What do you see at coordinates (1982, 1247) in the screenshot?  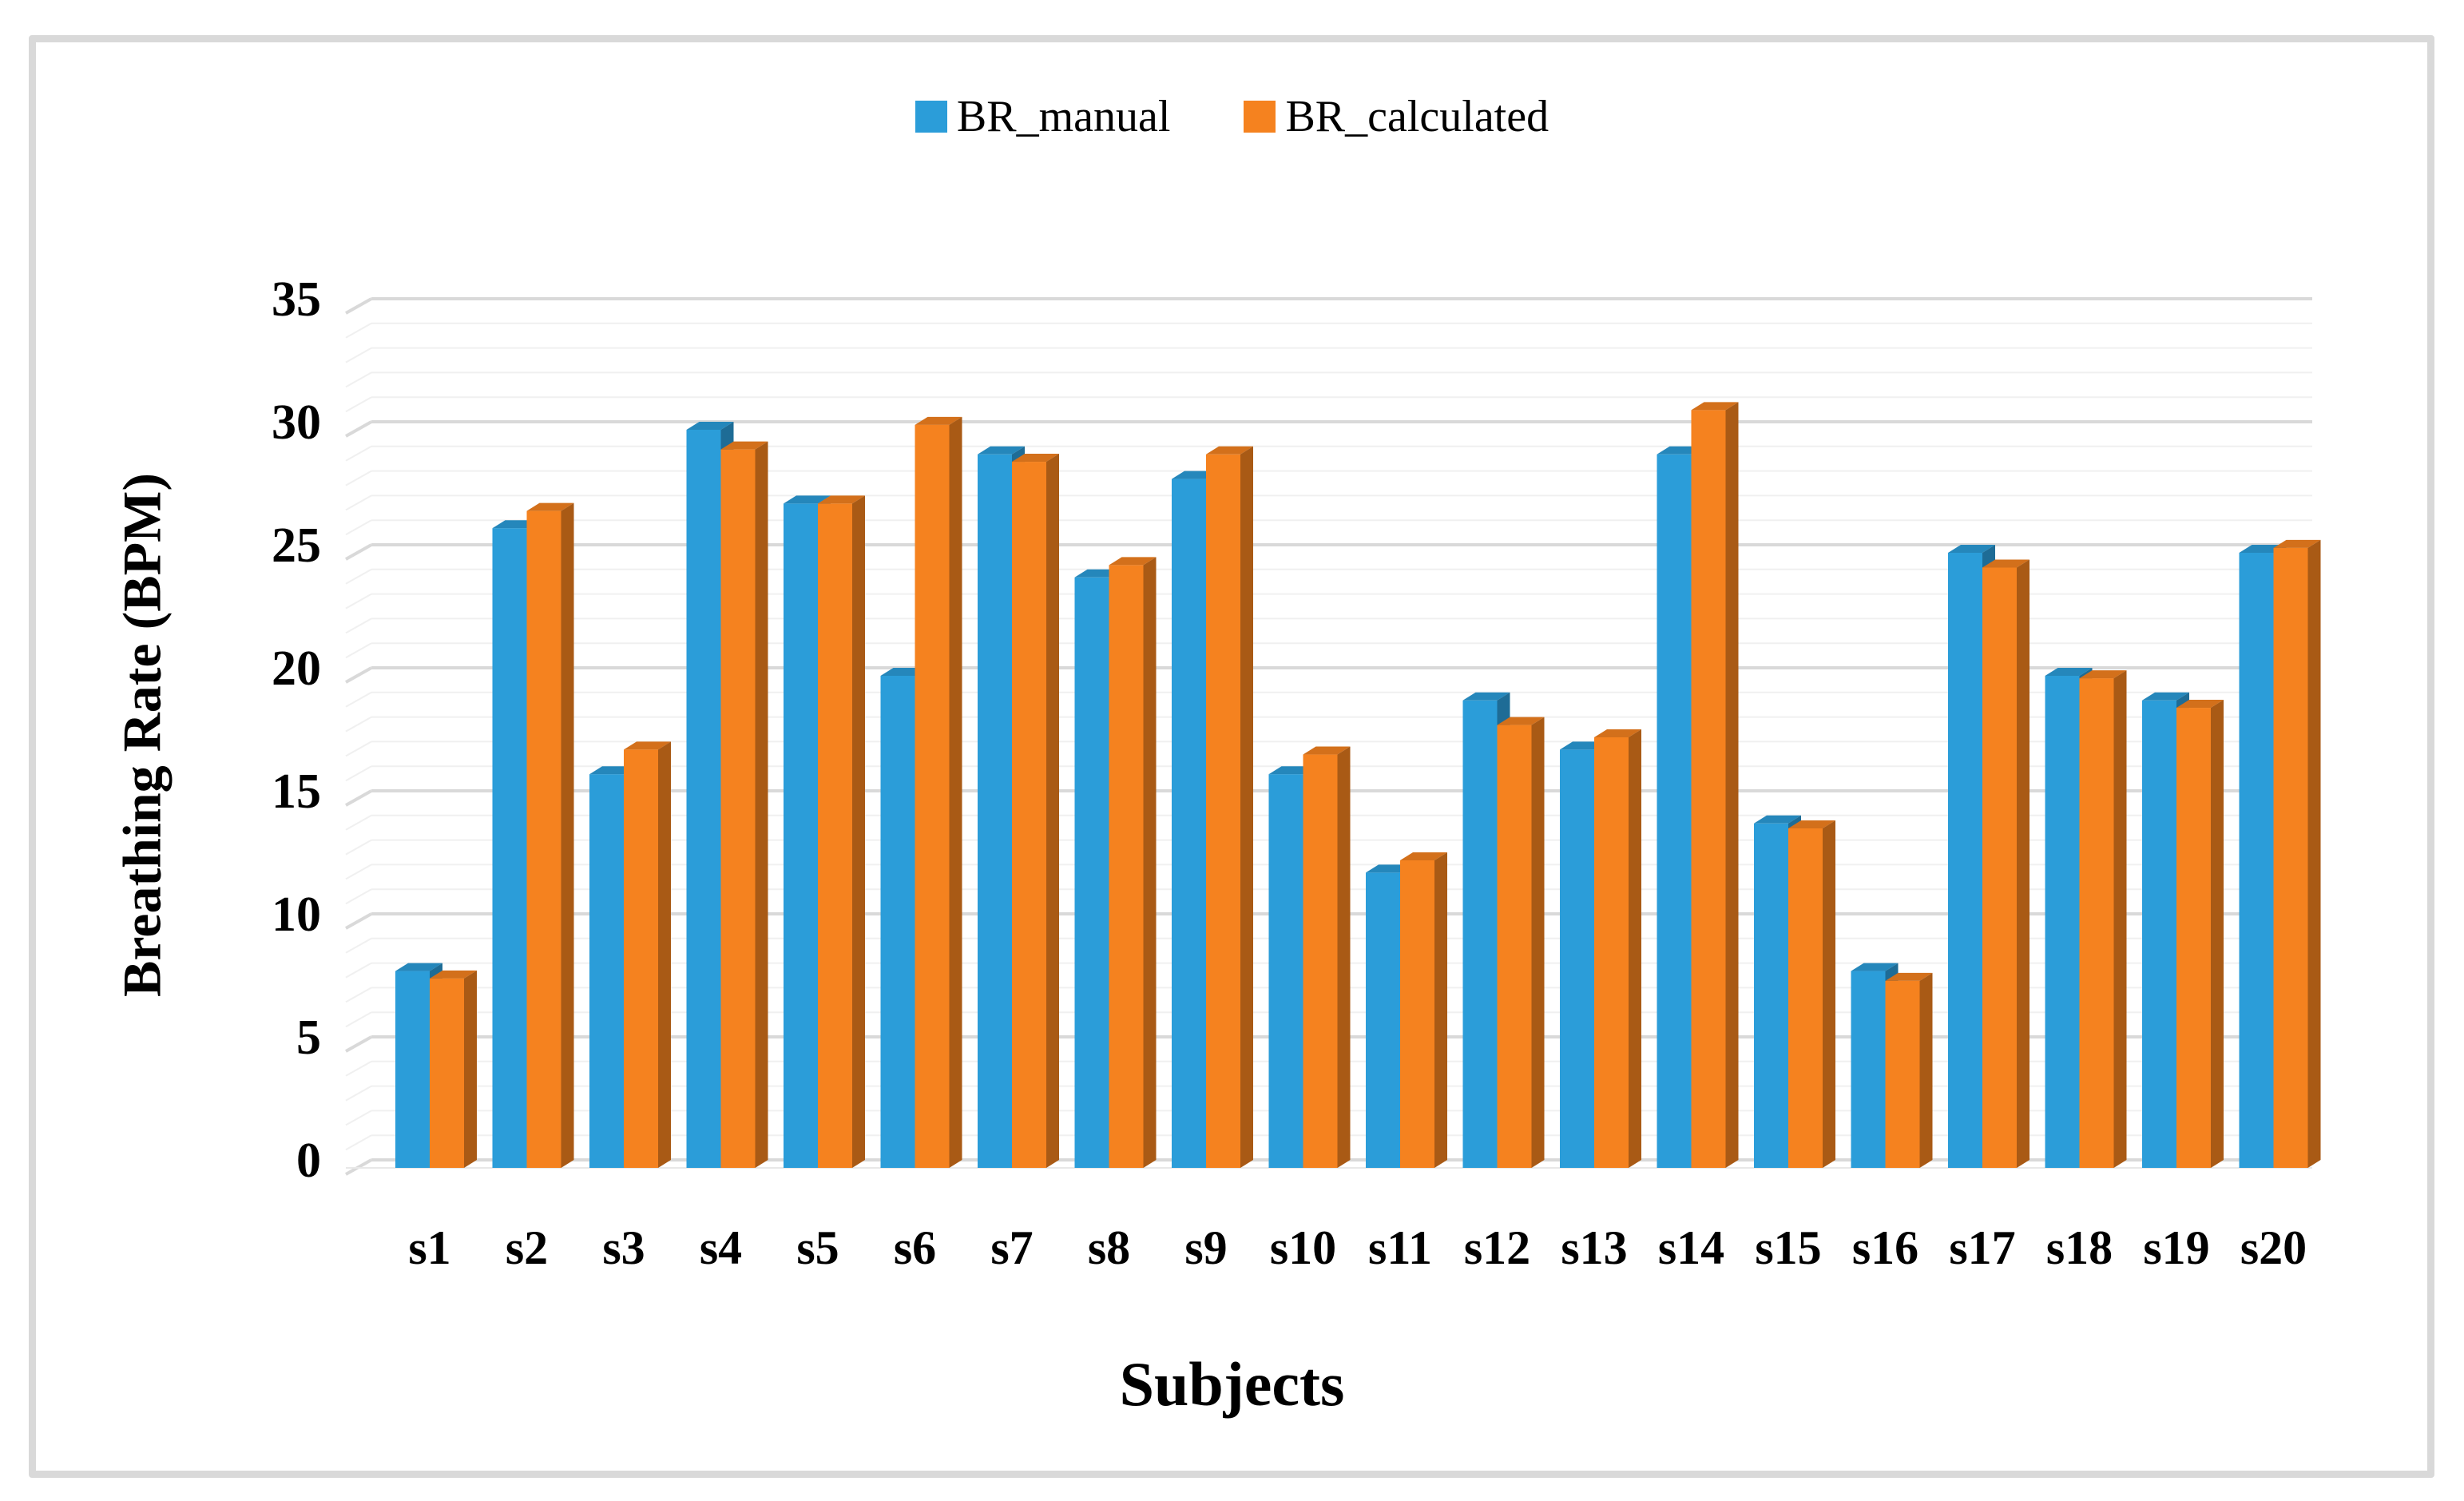 I see `x-category-label-s17: s17` at bounding box center [1982, 1247].